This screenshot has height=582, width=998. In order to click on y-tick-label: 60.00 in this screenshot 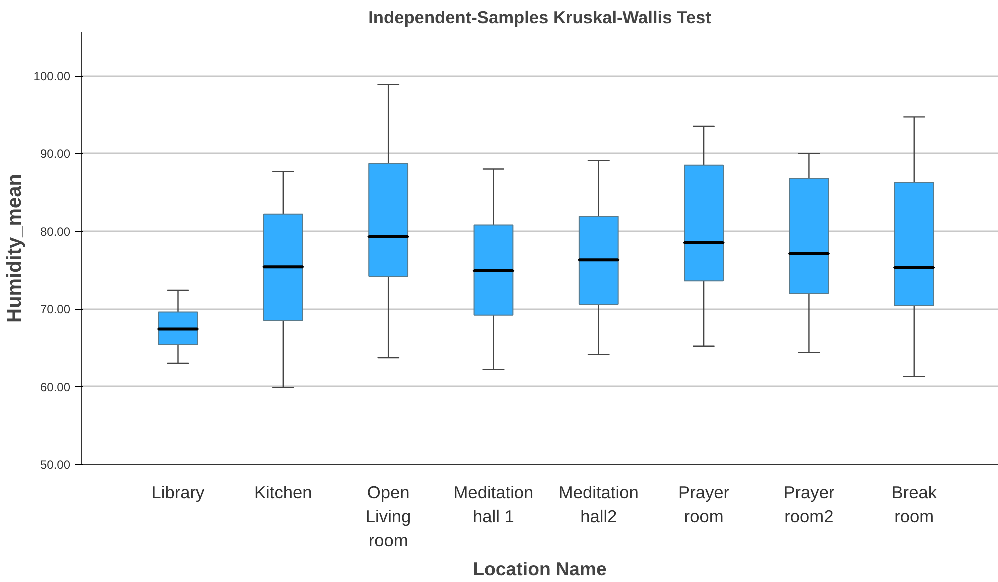, I will do `click(55, 387)`.